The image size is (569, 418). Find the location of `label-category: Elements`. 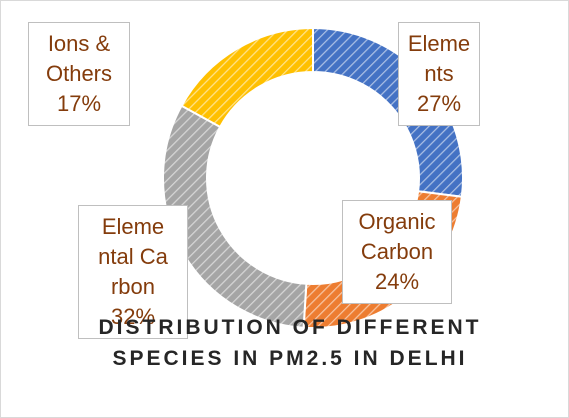

label-category: Elements is located at coordinates (439, 58).